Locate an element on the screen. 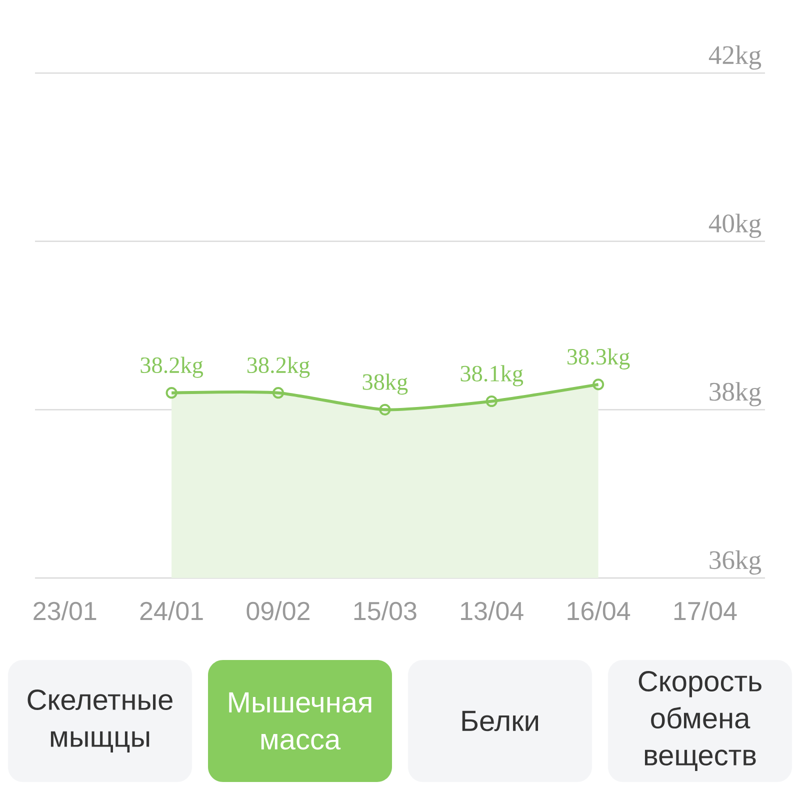 Image resolution: width=800 pixels, height=800 pixels. text: Мышечная масса is located at coordinates (300, 721).